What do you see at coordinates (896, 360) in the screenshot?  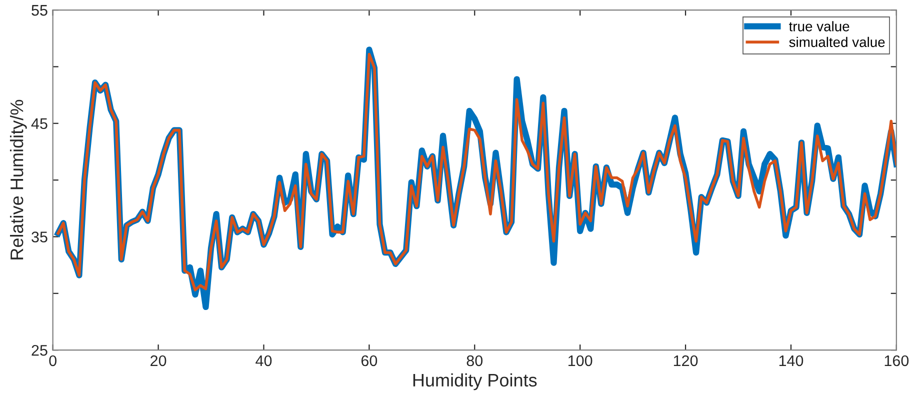 I see `x-tick-label: 160` at bounding box center [896, 360].